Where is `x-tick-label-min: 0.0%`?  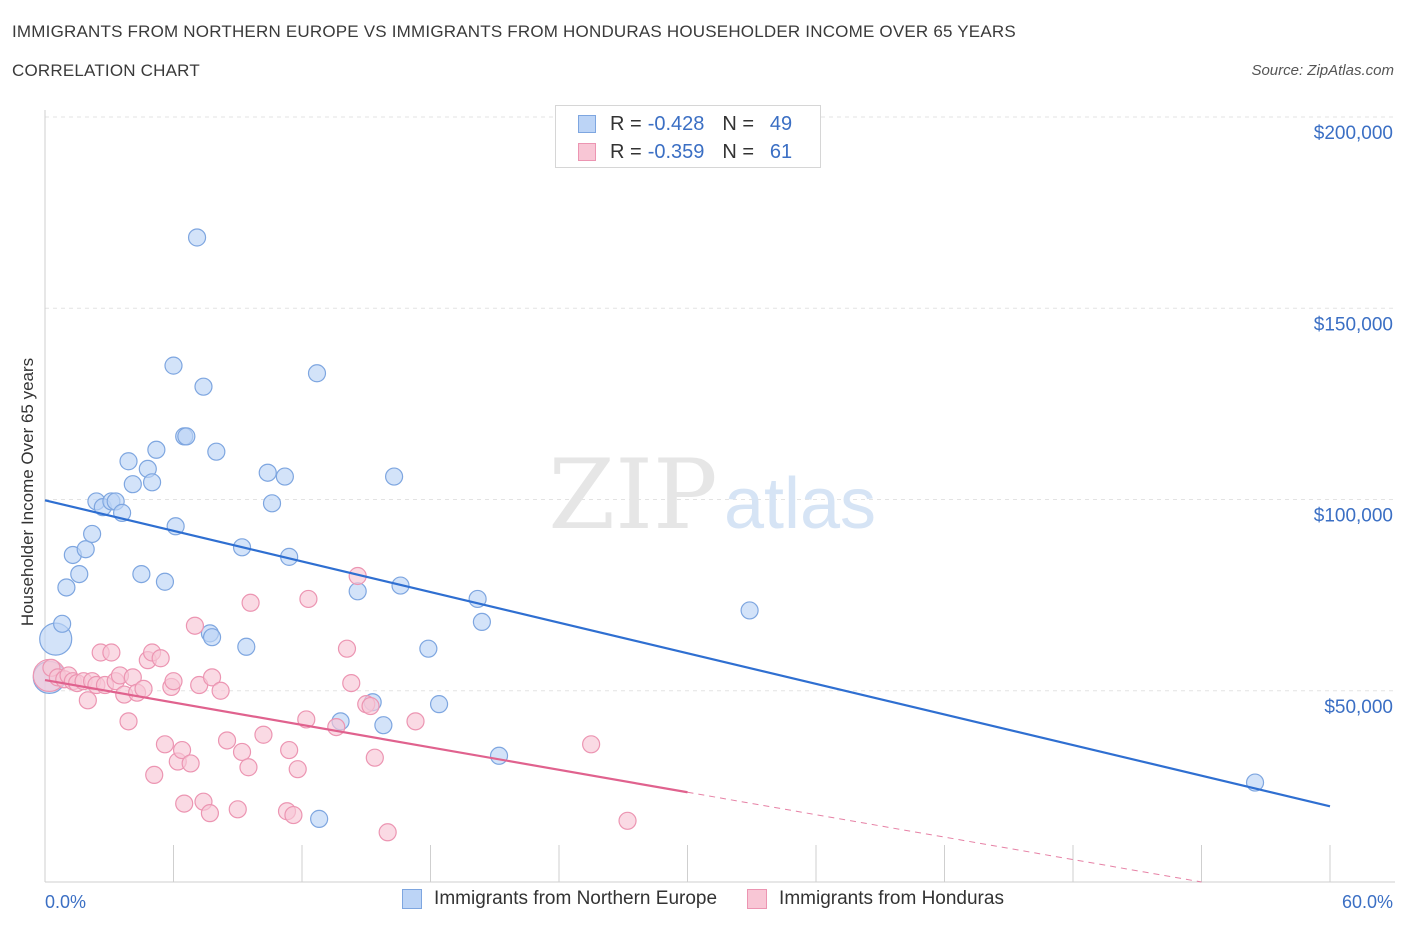 x-tick-label-min: 0.0% is located at coordinates (66, 902).